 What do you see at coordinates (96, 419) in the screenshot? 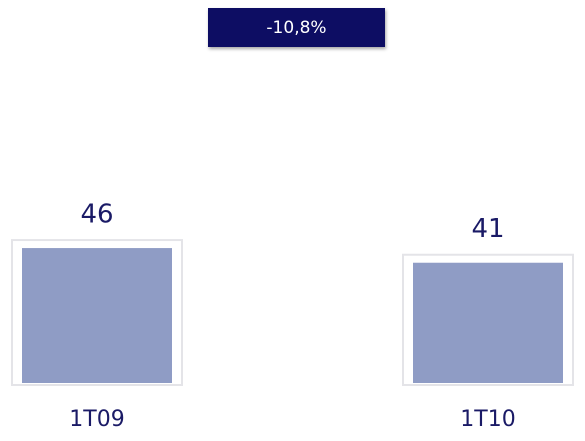
I see `x-tick-label: 1T09` at bounding box center [96, 419].